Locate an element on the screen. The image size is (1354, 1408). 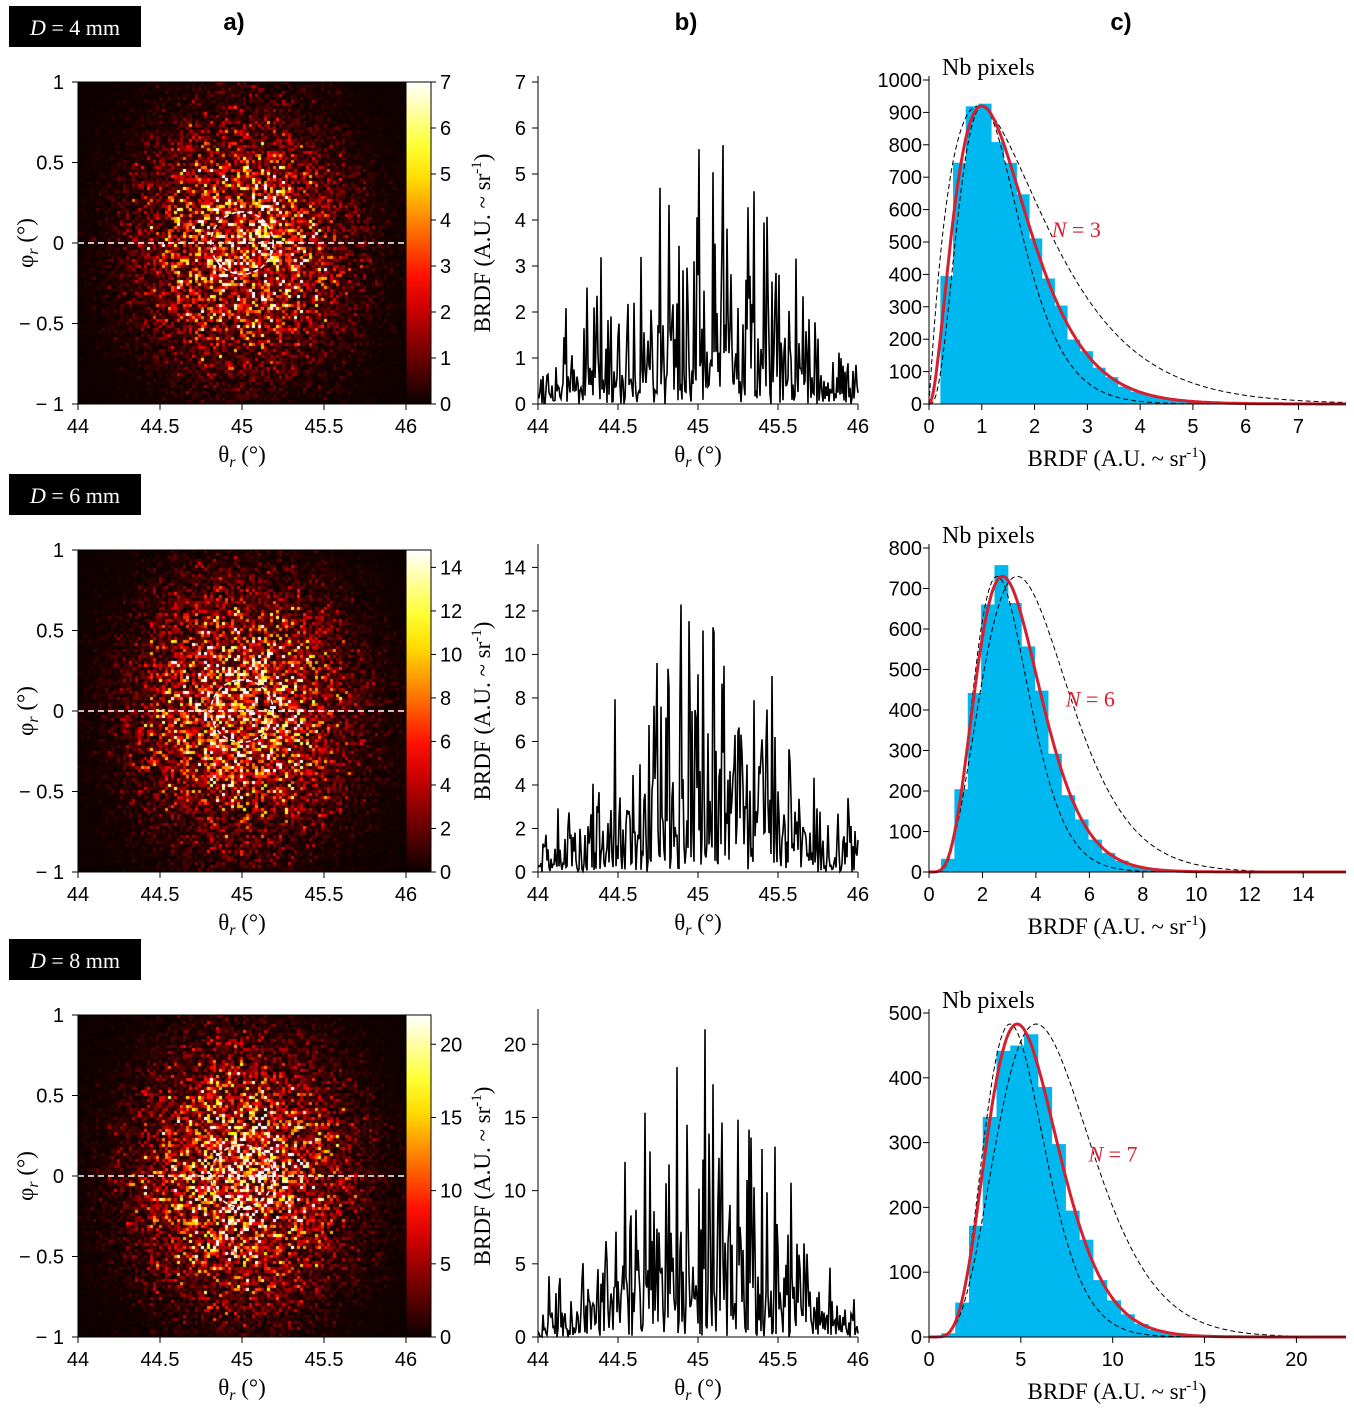
ylabel-rest: (°) is located at coordinates (25, 1166).